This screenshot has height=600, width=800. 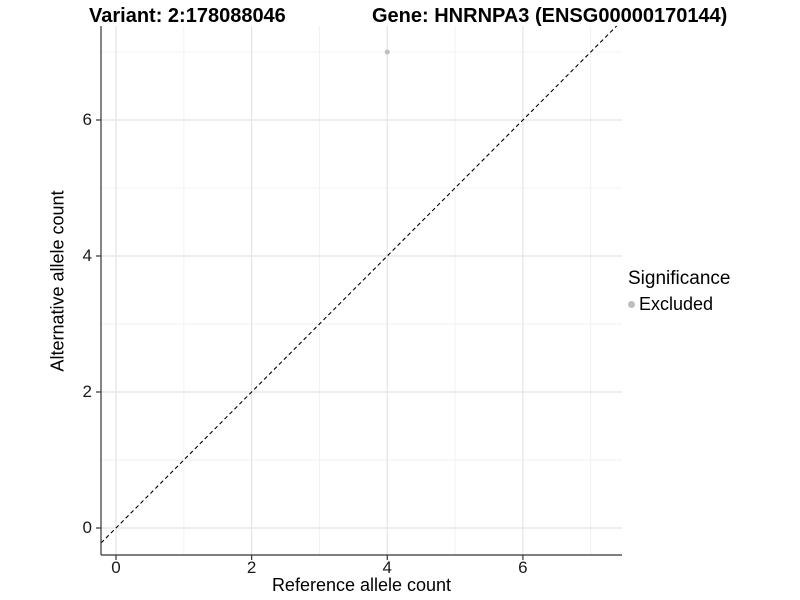 What do you see at coordinates (116, 567) in the screenshot?
I see `x-tick-label: 0` at bounding box center [116, 567].